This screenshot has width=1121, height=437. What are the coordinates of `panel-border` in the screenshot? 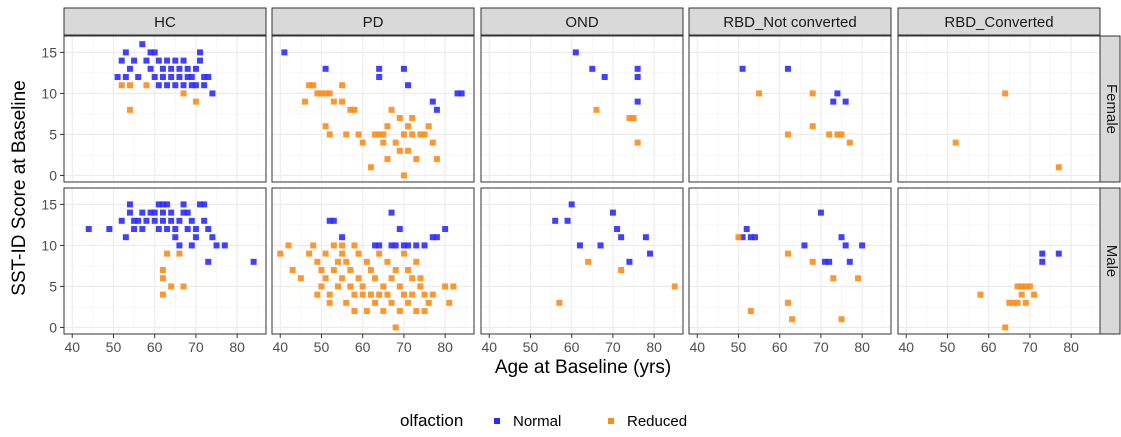 It's located at (582, 109).